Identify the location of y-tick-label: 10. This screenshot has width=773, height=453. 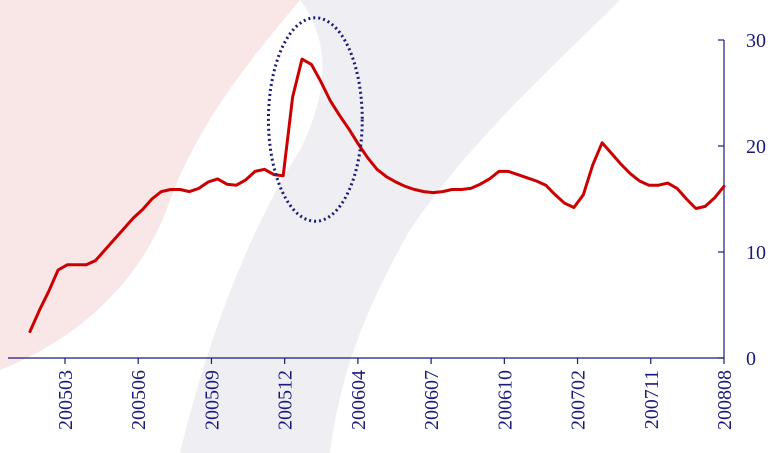
(756, 253).